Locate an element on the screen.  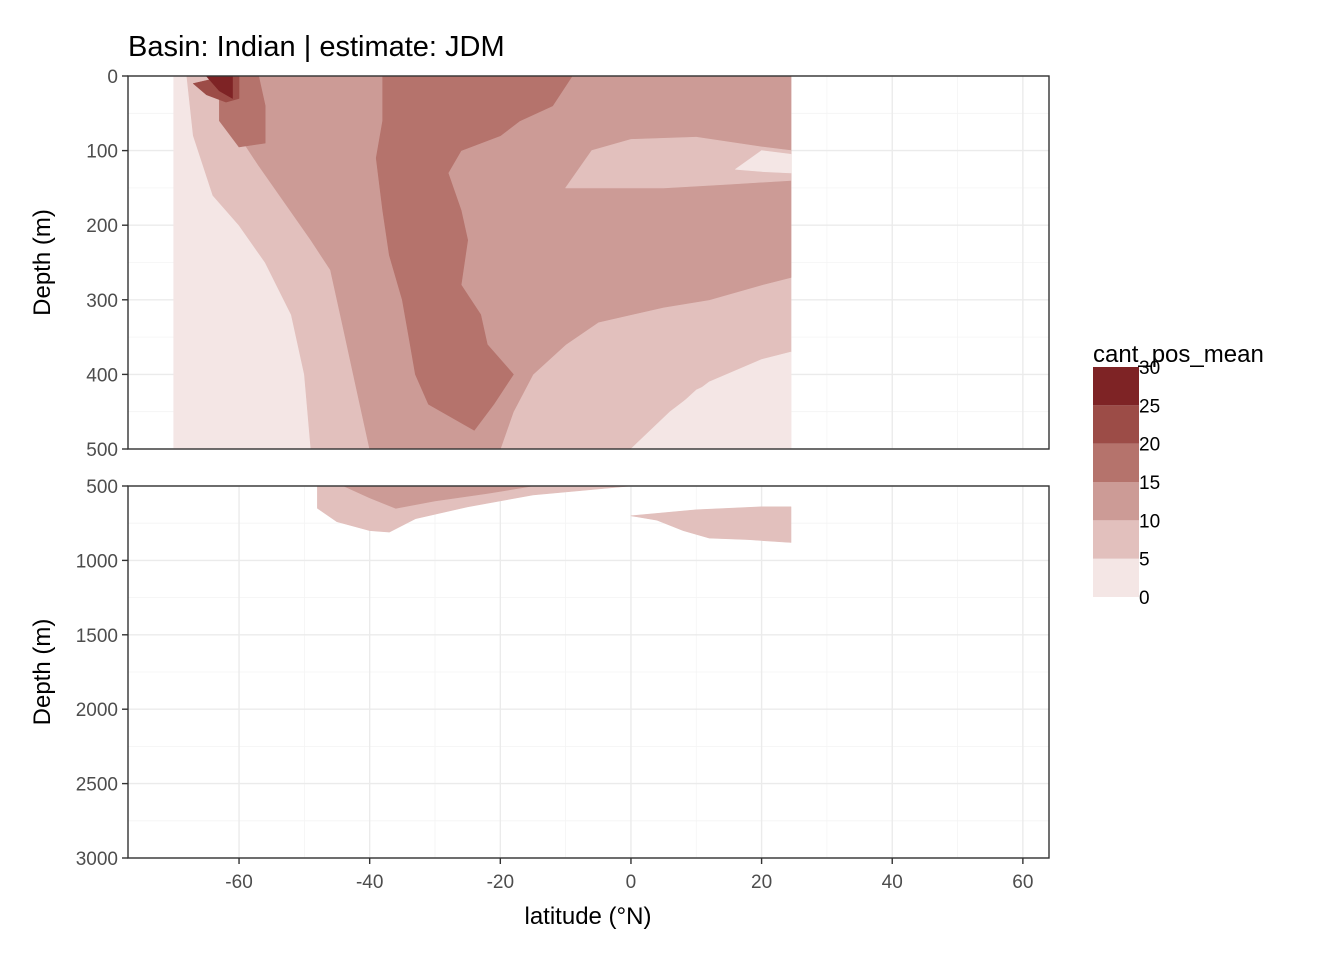
legend-label: 10 is located at coordinates (1149, 521).